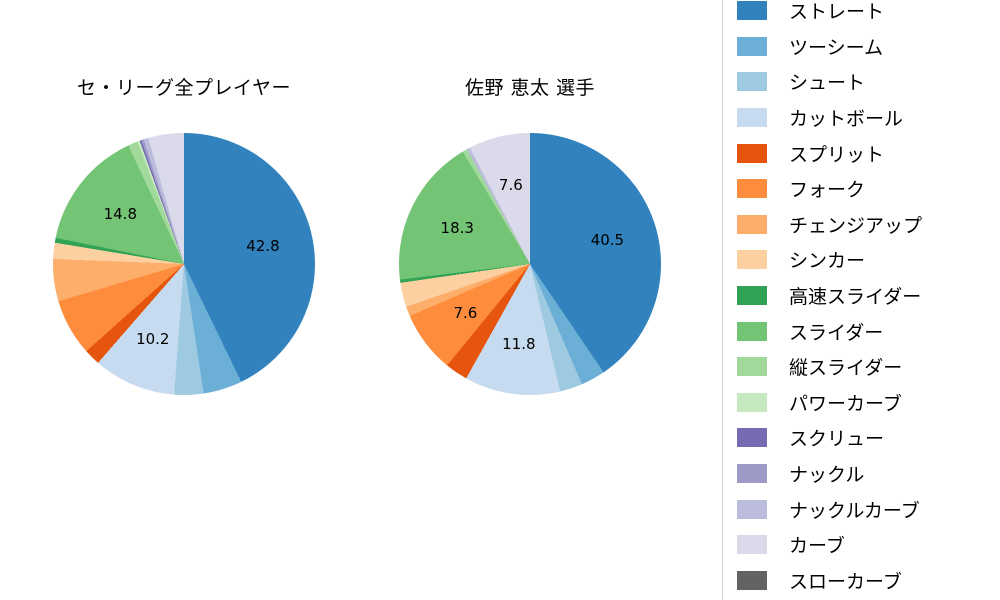 The height and width of the screenshot is (600, 1000). I want to click on legend-item: ツーシーム, so click(868, 47).